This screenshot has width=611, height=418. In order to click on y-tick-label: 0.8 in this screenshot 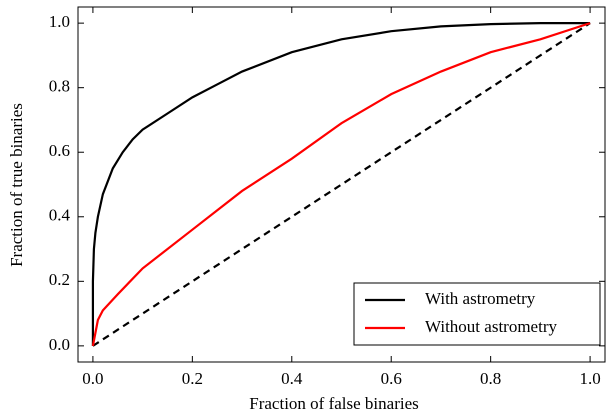, I will do `click(59, 86)`.